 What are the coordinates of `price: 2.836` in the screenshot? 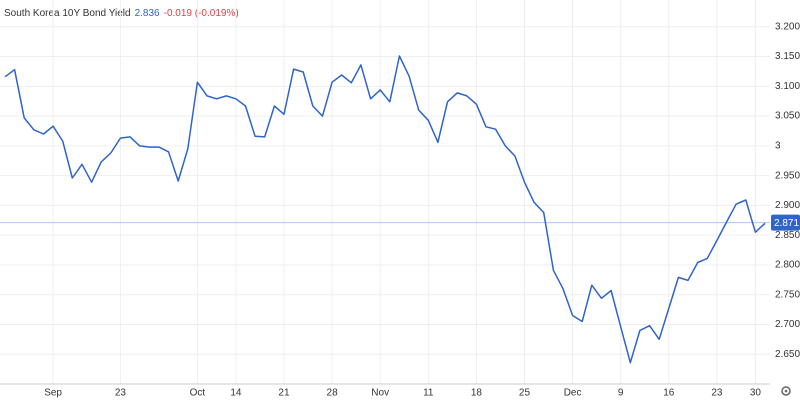 It's located at (147, 13).